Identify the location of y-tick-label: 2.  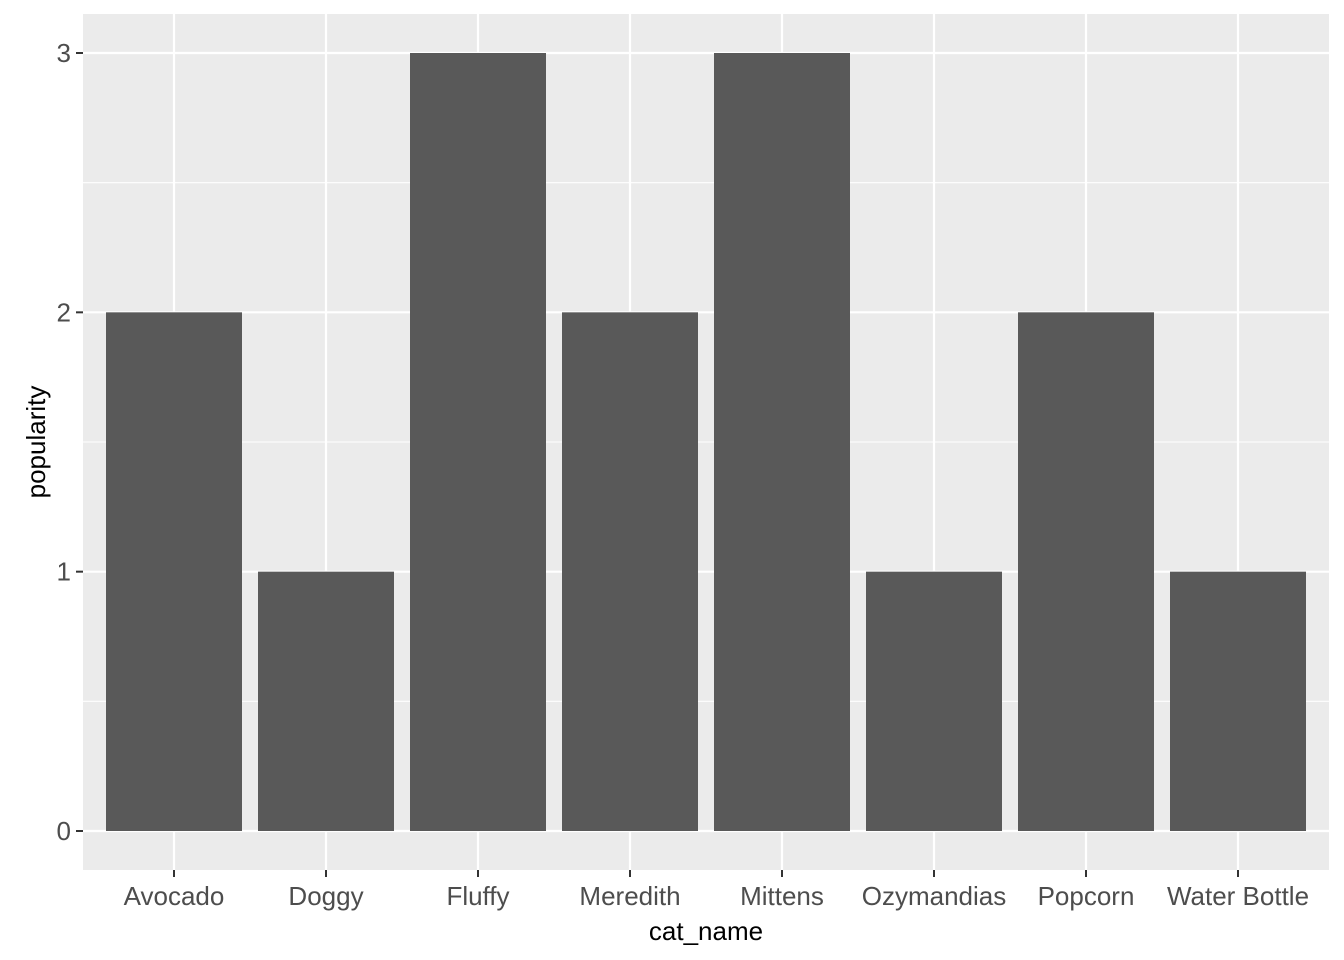
(64, 312).